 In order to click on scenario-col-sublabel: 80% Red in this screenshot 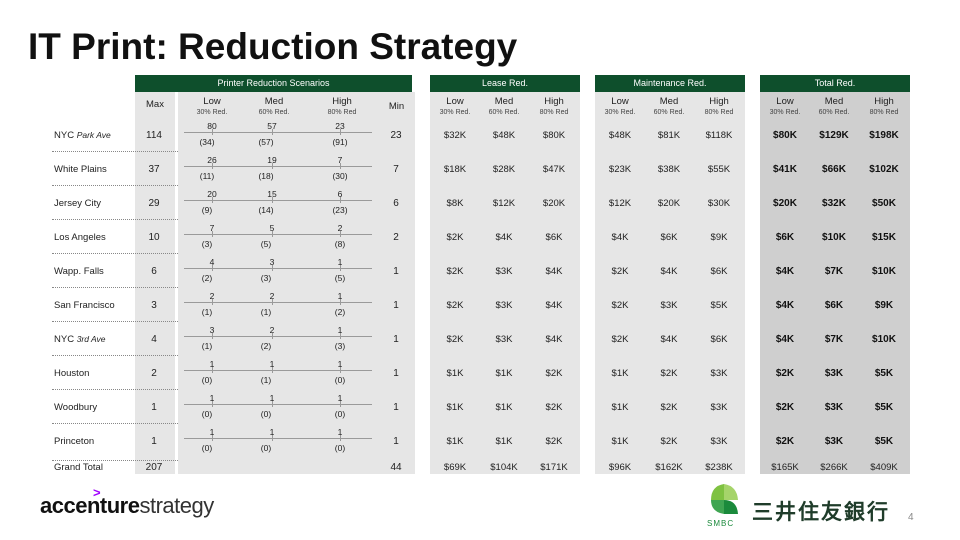, I will do `click(342, 112)`.